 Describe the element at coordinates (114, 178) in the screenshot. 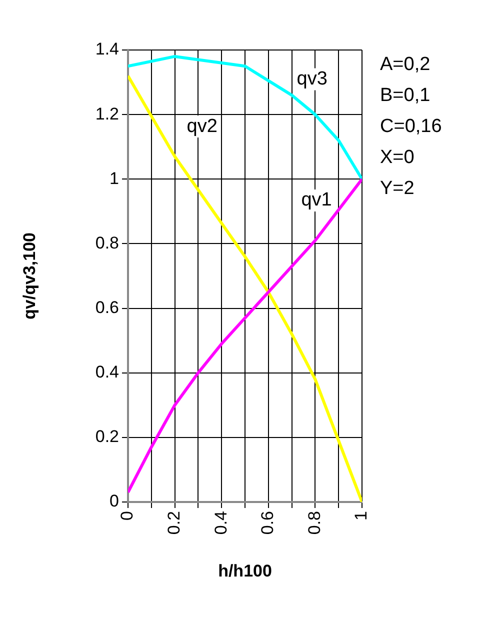

I see `y-tick-label: 1` at that location.